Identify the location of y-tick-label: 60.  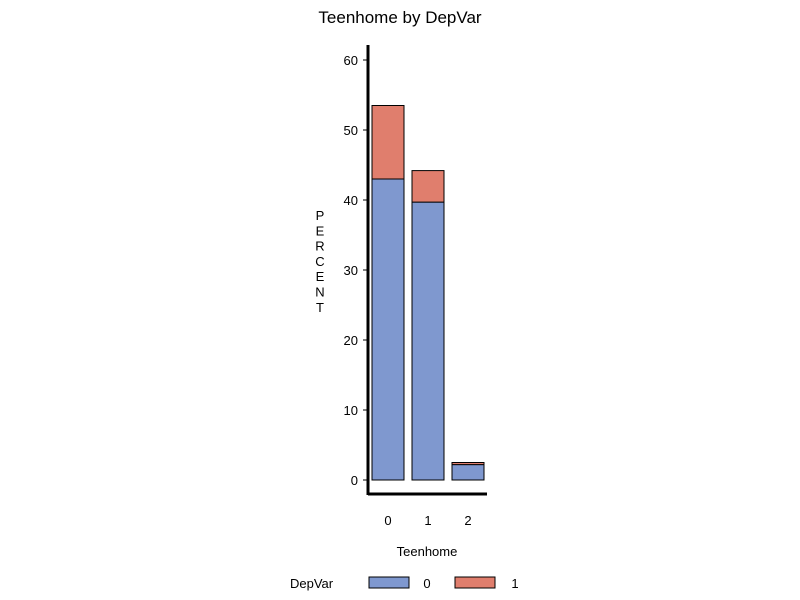
(351, 60).